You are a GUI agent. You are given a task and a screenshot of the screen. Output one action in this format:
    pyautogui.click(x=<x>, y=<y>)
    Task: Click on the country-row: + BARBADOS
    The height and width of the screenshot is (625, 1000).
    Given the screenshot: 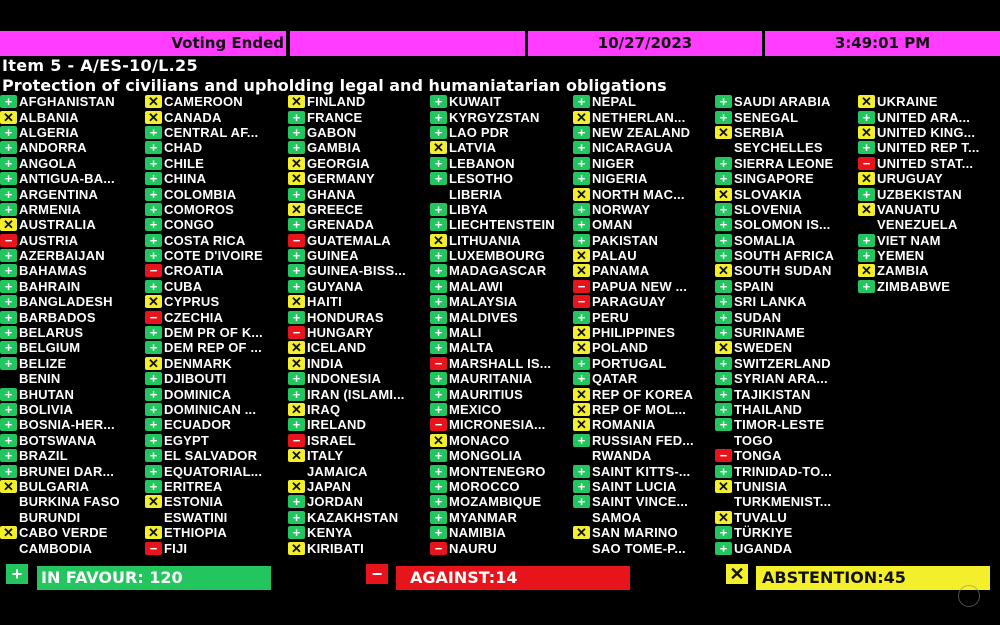 What is the action you would take?
    pyautogui.click(x=72, y=317)
    